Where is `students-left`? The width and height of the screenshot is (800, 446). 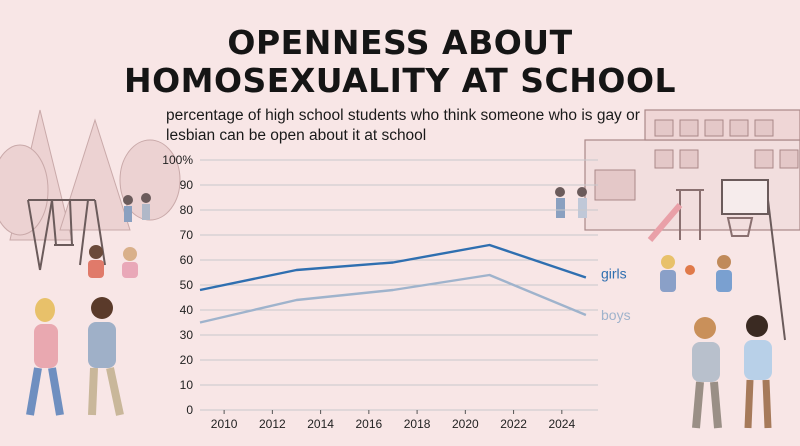 students-left is located at coordinates (88, 304).